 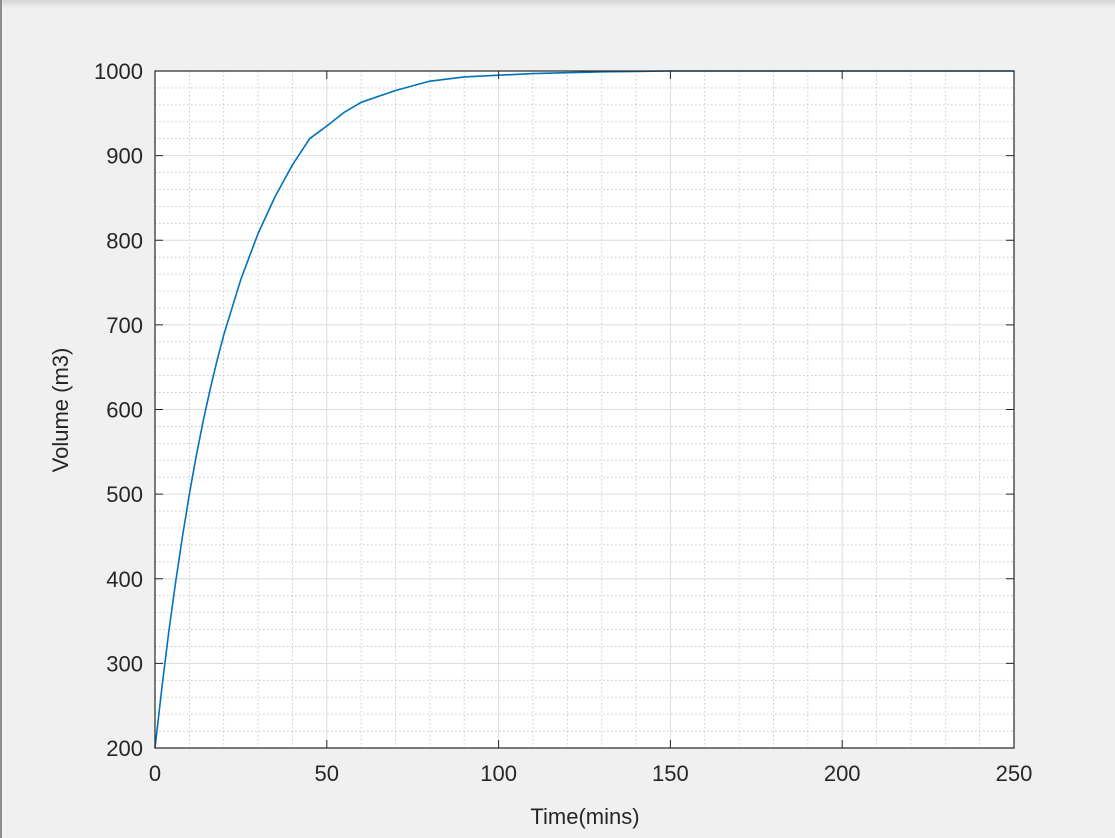 What do you see at coordinates (670, 773) in the screenshot?
I see `x-tick-label: 150` at bounding box center [670, 773].